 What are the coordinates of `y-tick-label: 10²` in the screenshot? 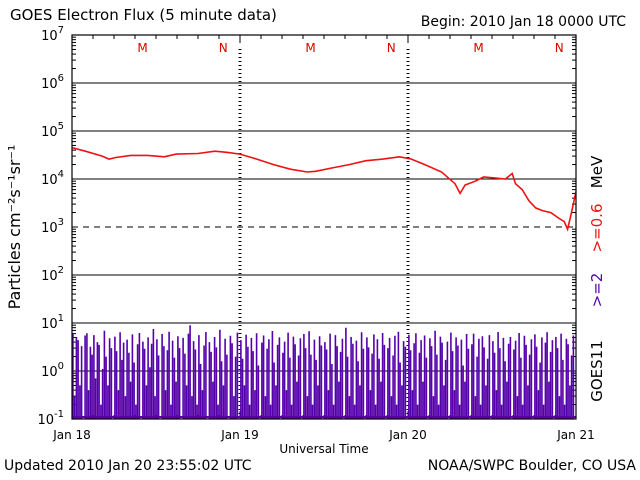 It's located at (52, 274).